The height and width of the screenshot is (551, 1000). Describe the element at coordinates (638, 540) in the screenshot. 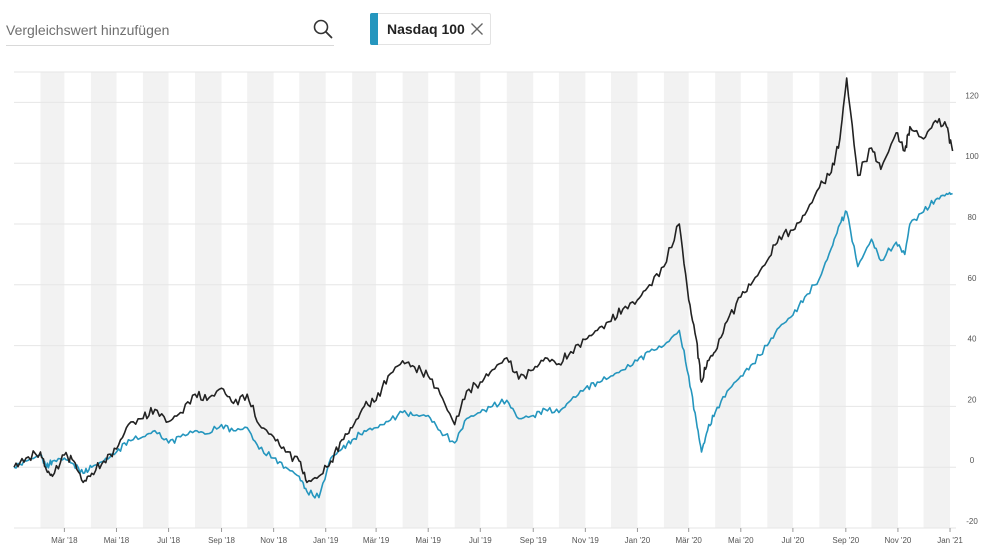

I see `x-tick-label: Jan '20` at that location.